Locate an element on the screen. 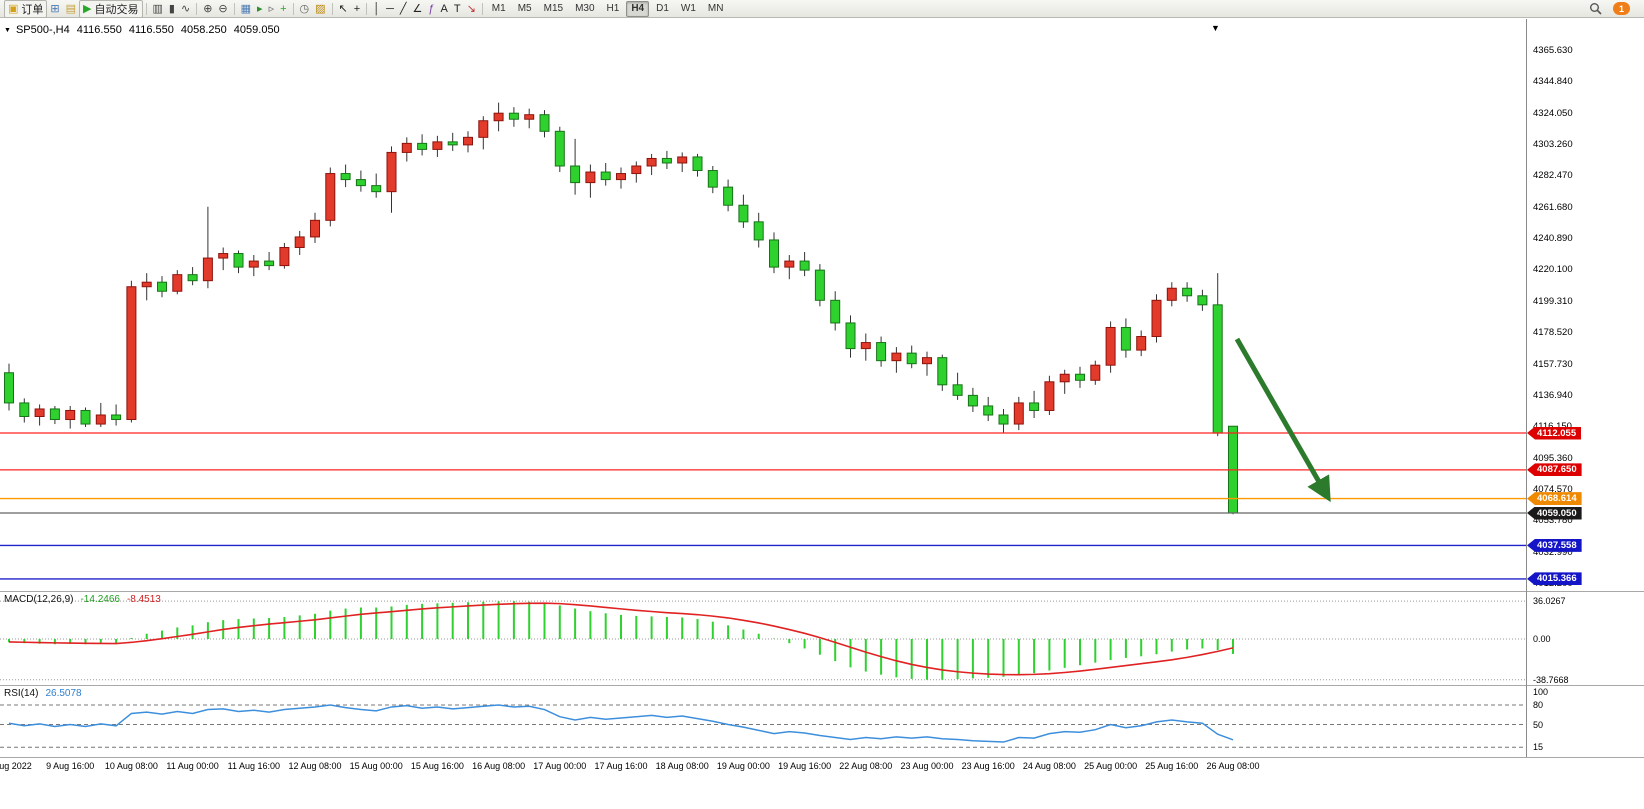 The image size is (1644, 809). time-axis-label: 11 Aug 16:00 is located at coordinates (253, 766).